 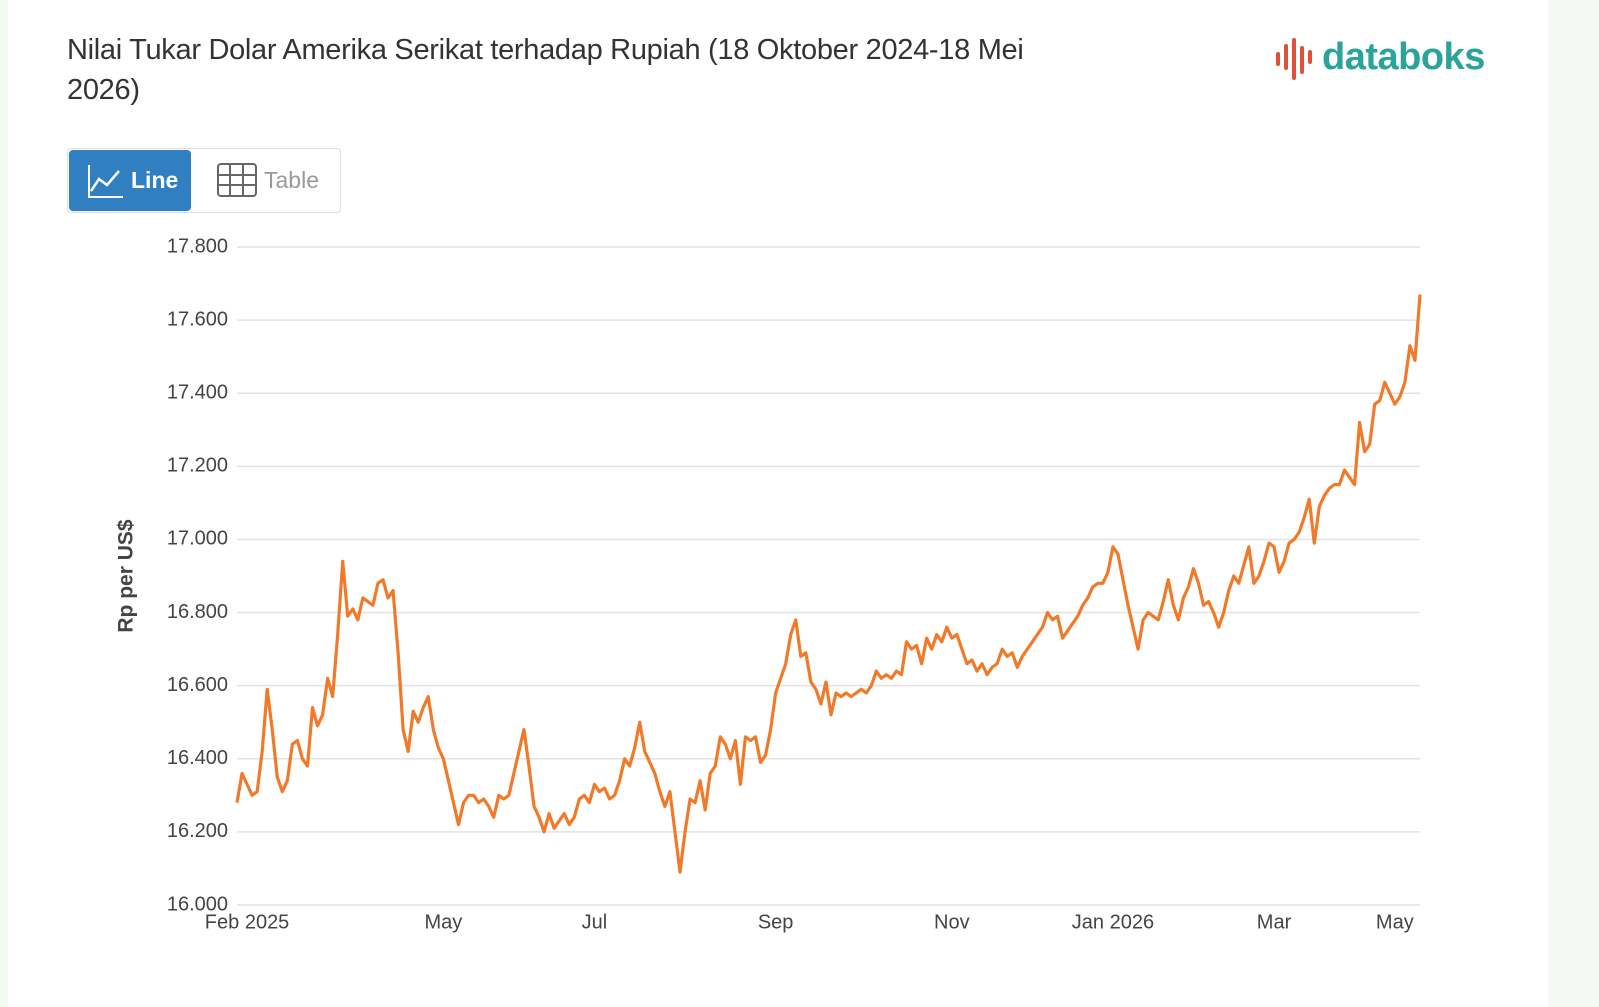 What do you see at coordinates (197, 758) in the screenshot?
I see `y-tick-label: 16.400` at bounding box center [197, 758].